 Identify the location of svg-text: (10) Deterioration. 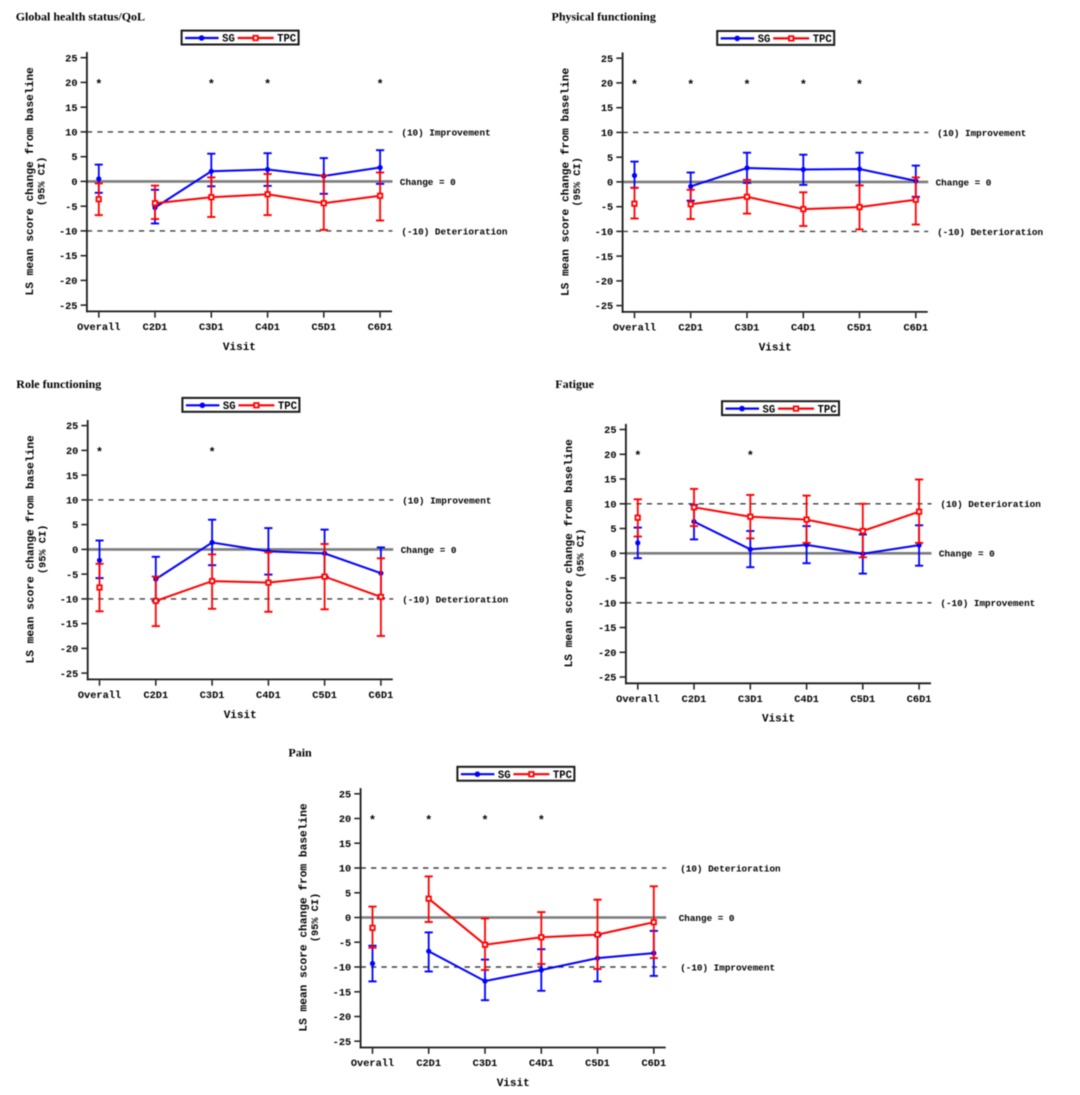
(730, 868).